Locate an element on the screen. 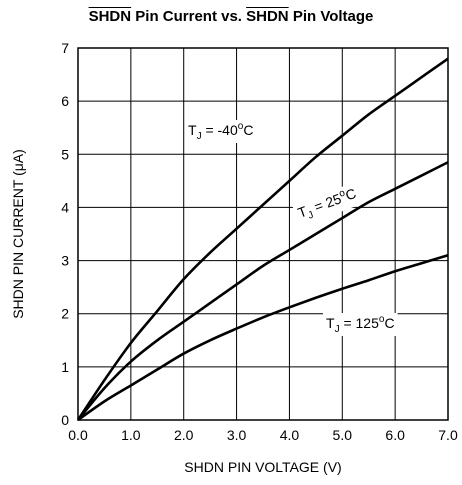 The image size is (462, 485). y-tick-label: 7 is located at coordinates (65, 48).